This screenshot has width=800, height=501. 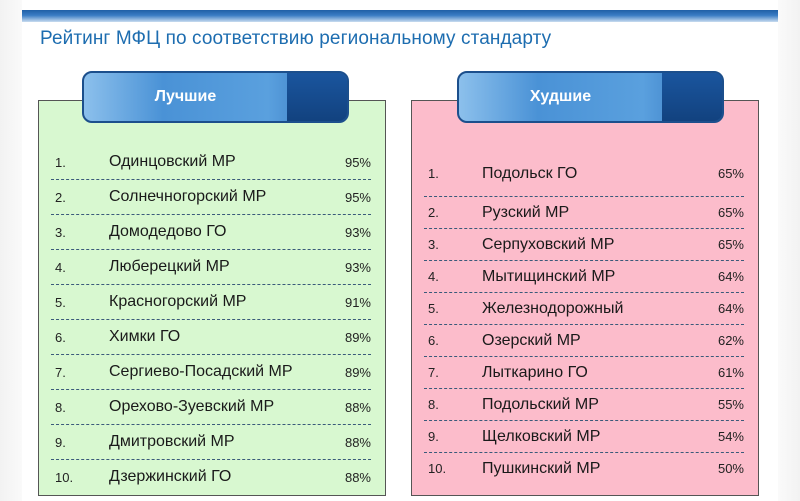 What do you see at coordinates (584, 174) in the screenshot?
I see `worst-row: 1. Подольск ГО 65%` at bounding box center [584, 174].